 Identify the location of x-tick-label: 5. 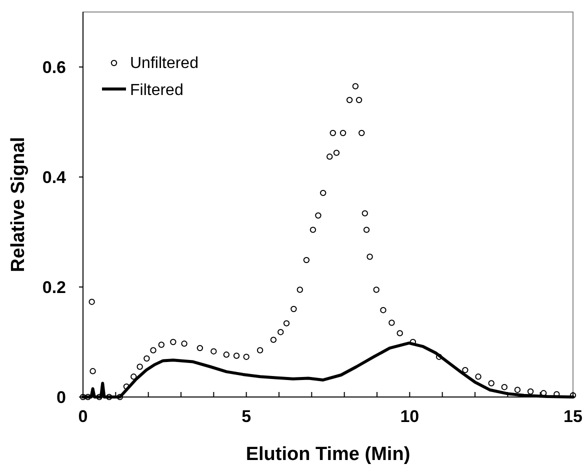
(247, 416).